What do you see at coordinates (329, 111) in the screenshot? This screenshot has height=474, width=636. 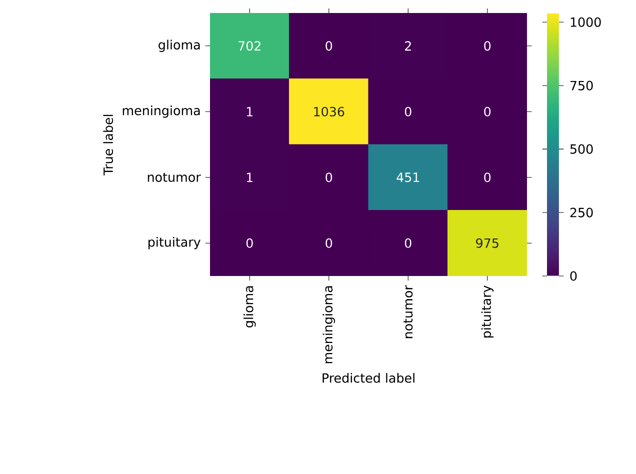 I see `data-label: 1036` at bounding box center [329, 111].